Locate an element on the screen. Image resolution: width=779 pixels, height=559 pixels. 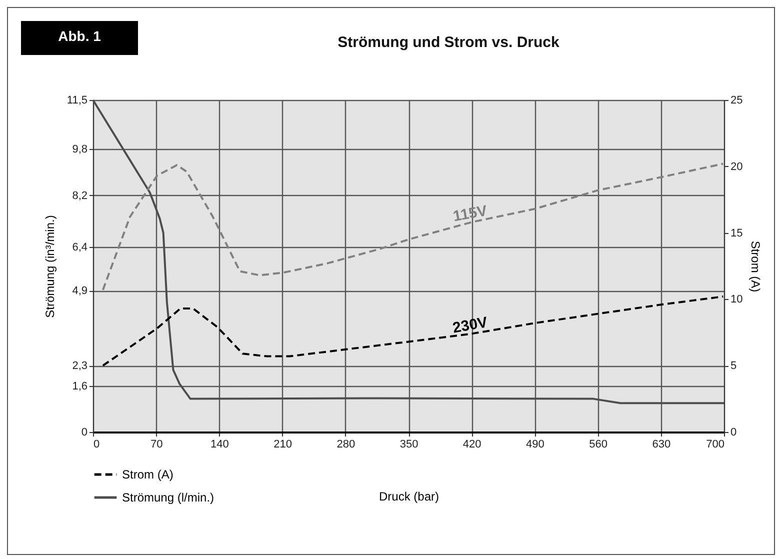
text: 230V is located at coordinates (470, 325).